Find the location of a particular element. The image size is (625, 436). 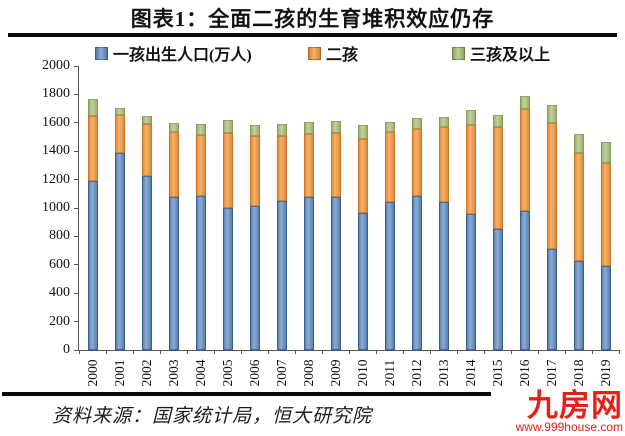

x-axis-label-2010: 2010 is located at coordinates (362, 373).